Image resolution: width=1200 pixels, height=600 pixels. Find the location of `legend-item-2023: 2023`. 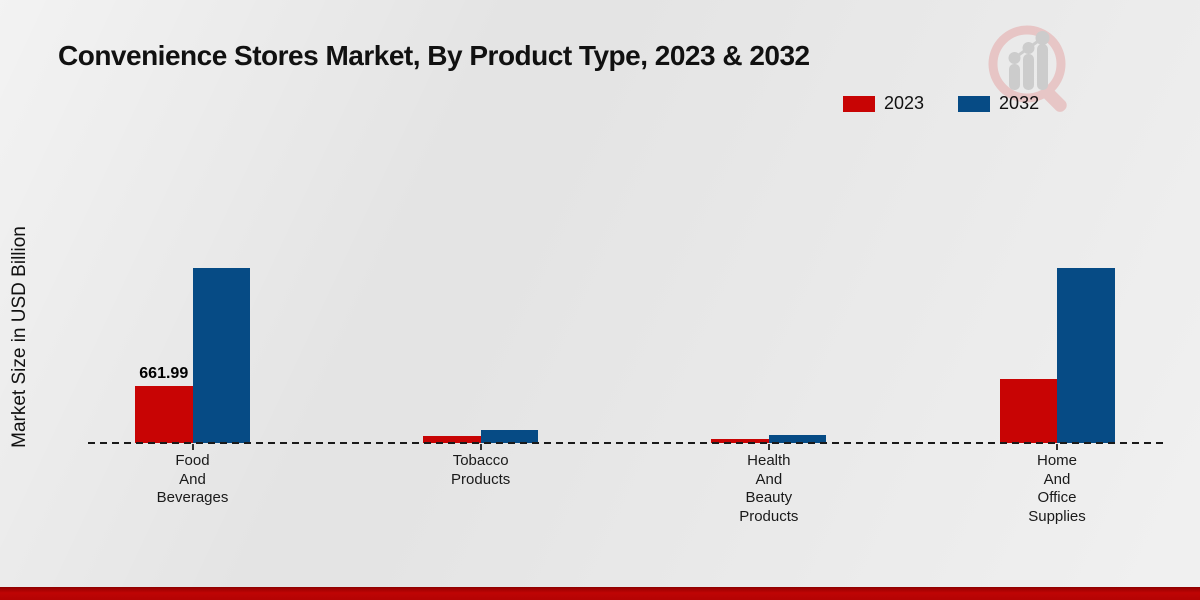

legend-item-2023: 2023 is located at coordinates (883, 103).